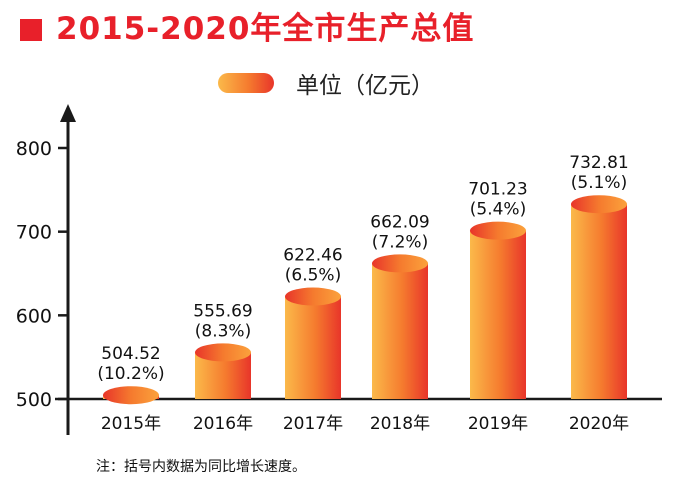 The width and height of the screenshot is (675, 485). I want to click on legend-label: 单位（亿元）, so click(365, 86).